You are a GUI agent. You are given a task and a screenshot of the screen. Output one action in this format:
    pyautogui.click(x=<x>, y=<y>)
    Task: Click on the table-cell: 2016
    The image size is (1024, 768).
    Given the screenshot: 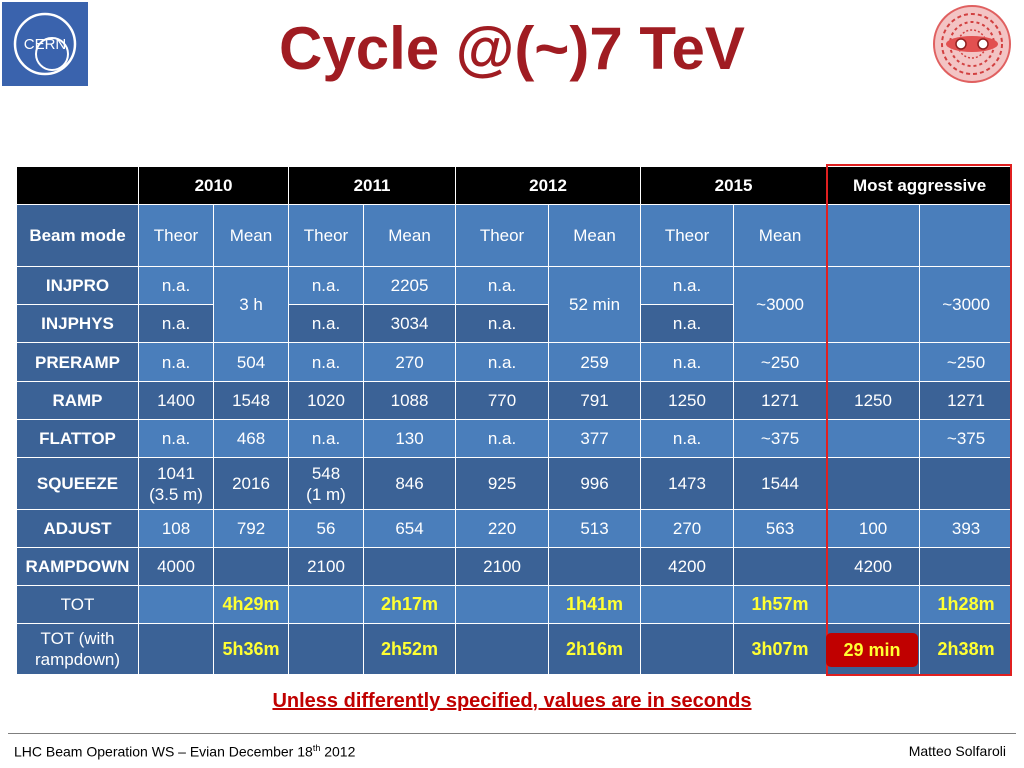 What is the action you would take?
    pyautogui.click(x=251, y=483)
    